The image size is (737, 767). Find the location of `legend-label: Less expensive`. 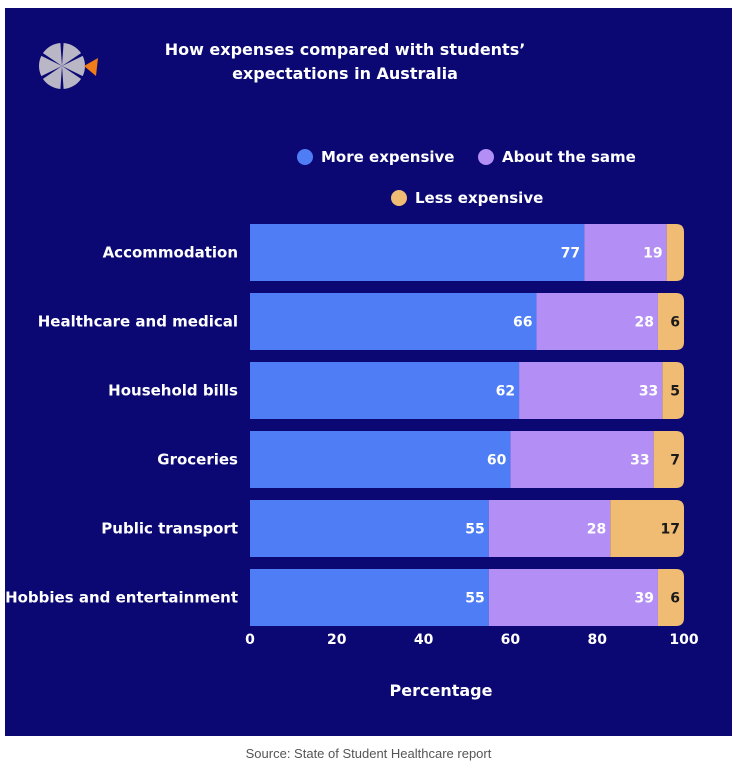

legend-label: Less expensive is located at coordinates (479, 198).